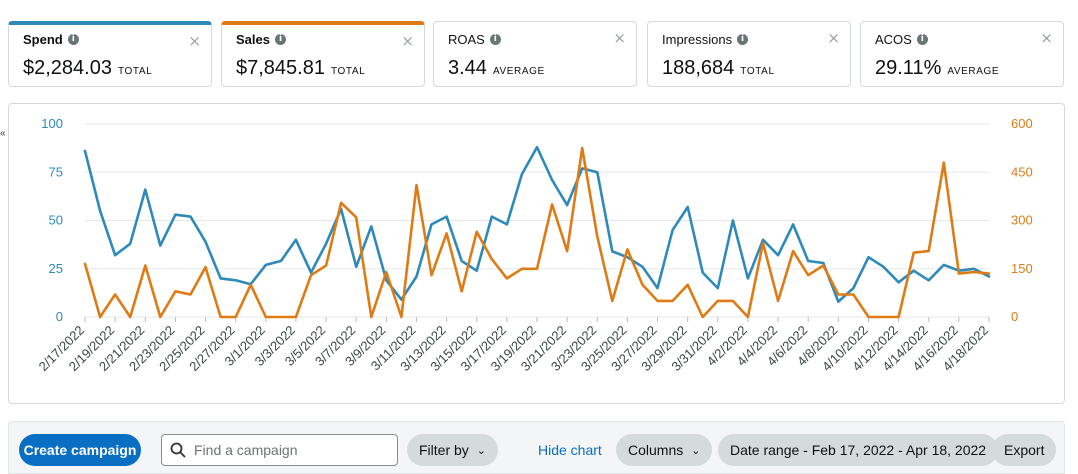 The height and width of the screenshot is (474, 1078). Describe the element at coordinates (1022, 171) in the screenshot. I see `y-right-tick-label: 450` at that location.